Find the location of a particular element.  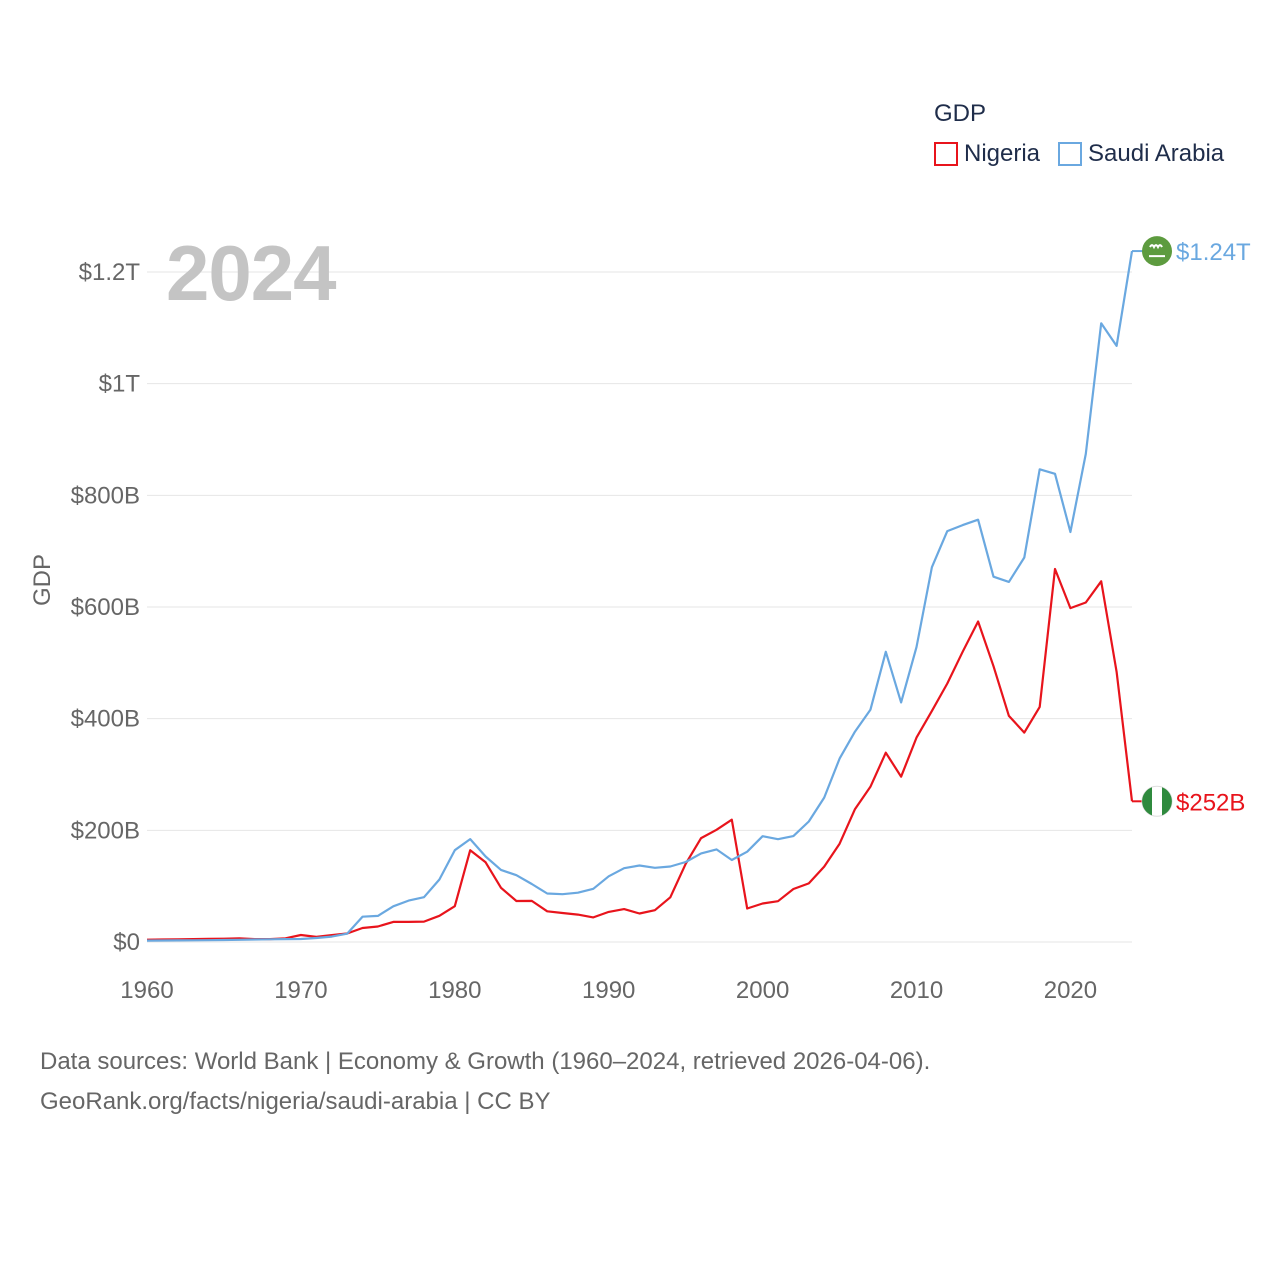

y-tick-label: $800B is located at coordinates (105, 495).